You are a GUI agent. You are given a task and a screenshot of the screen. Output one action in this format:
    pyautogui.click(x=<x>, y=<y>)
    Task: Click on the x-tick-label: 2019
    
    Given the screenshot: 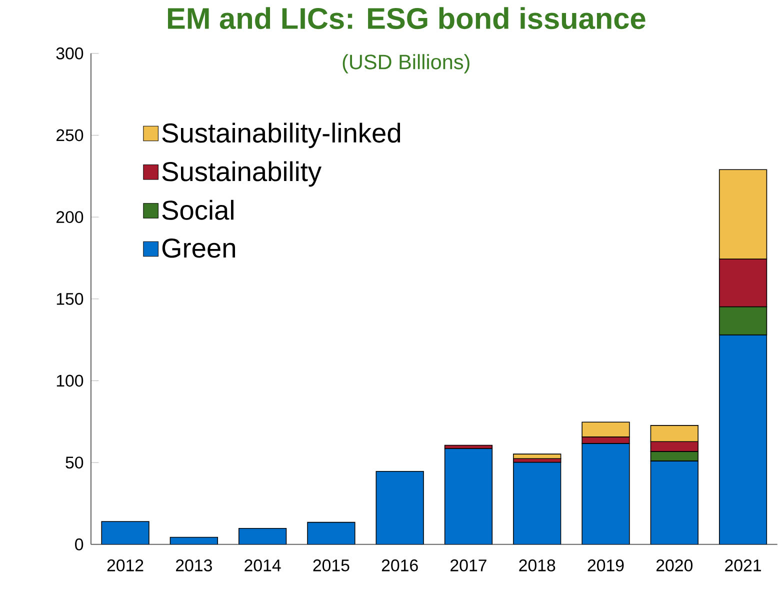 What is the action you would take?
    pyautogui.click(x=606, y=565)
    